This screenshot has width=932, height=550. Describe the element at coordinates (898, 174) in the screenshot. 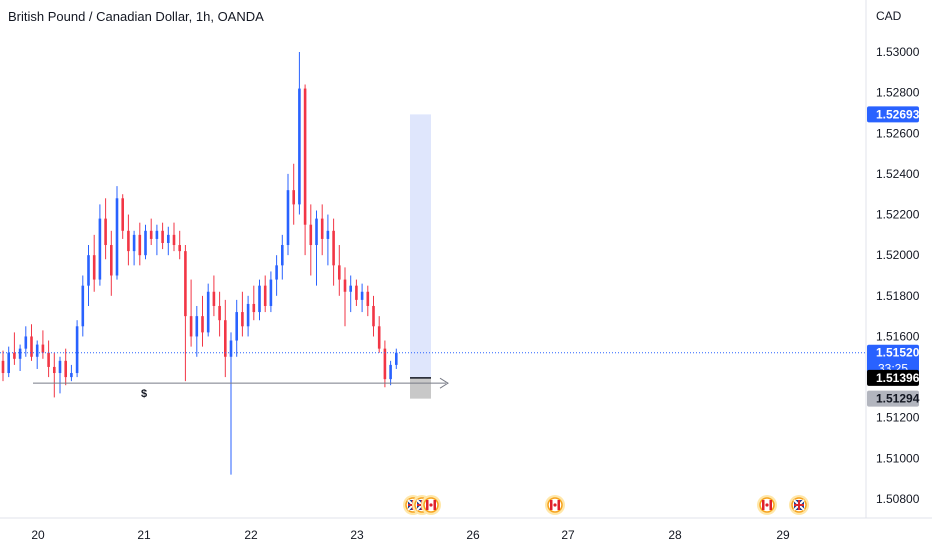

I see `price-tick-label: 1.52400` at that location.